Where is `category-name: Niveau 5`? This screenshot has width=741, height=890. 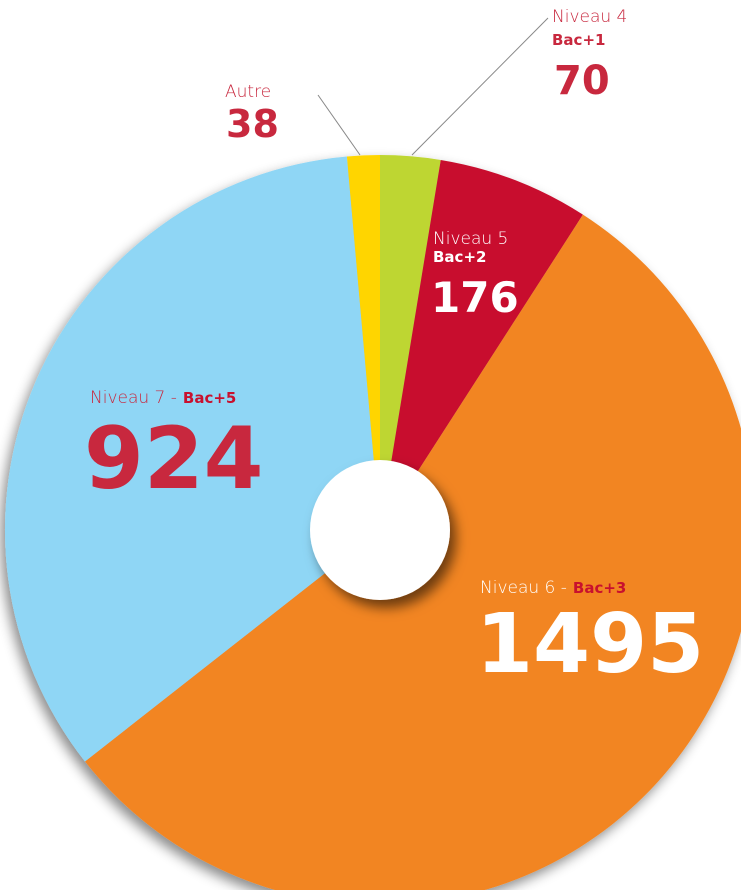 category-name: Niveau 5 is located at coordinates (470, 239).